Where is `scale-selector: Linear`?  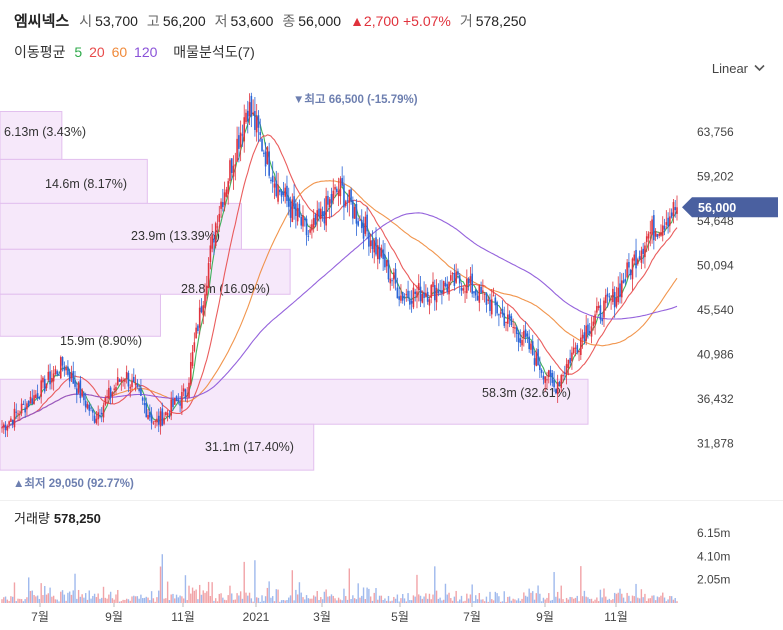
scale-selector: Linear is located at coordinates (738, 68).